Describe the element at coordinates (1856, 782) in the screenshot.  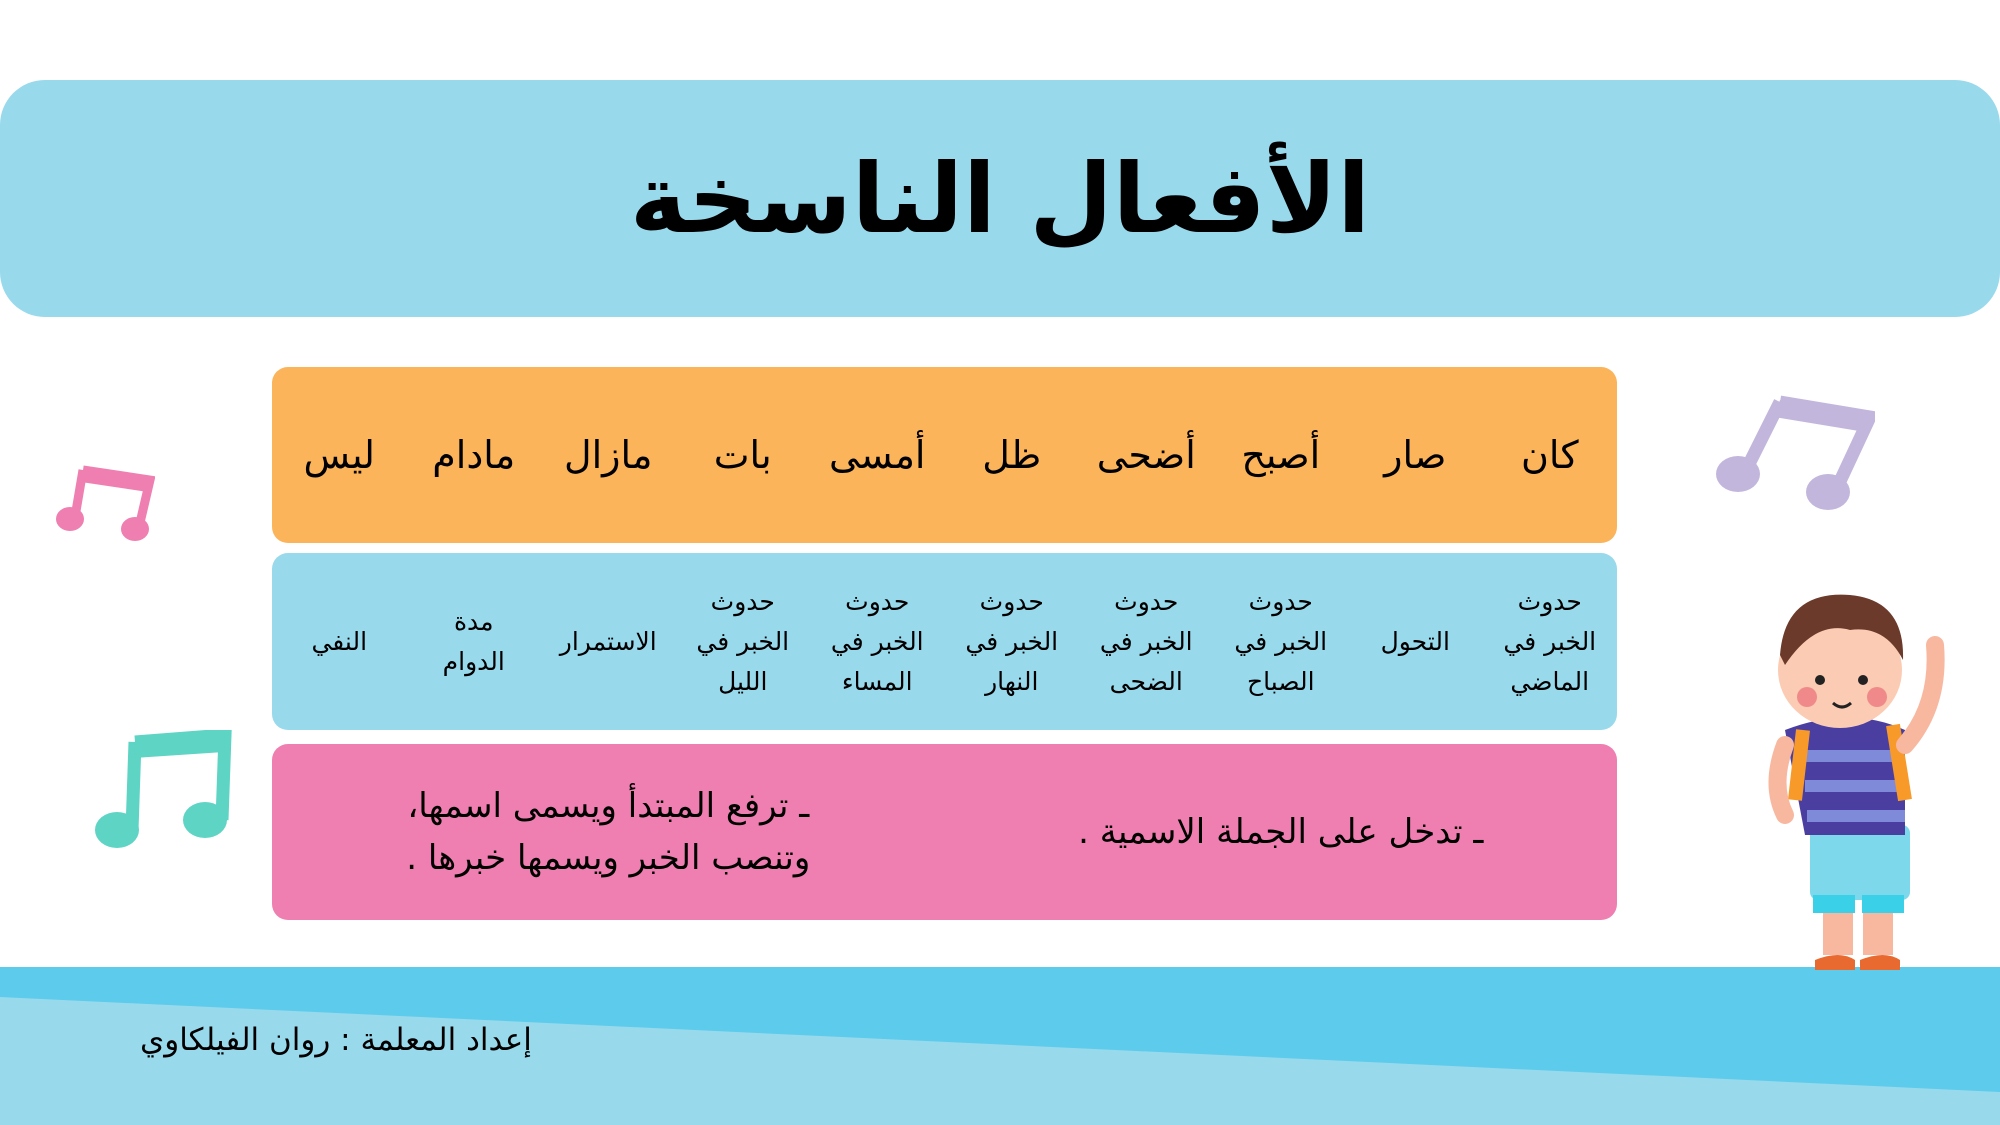
I see `boy-illustration` at that location.